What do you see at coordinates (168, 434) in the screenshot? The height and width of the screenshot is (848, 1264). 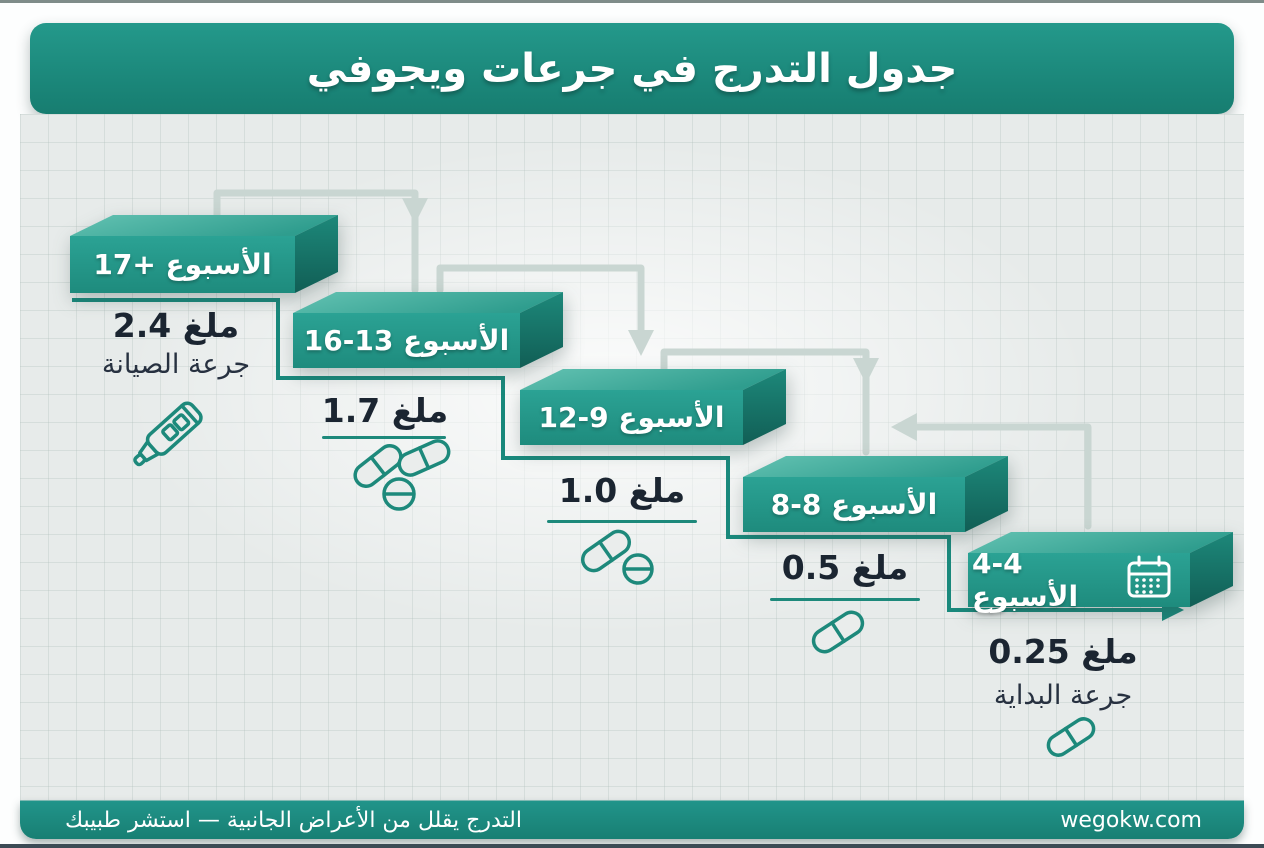 I see `injection-pen-icon` at bounding box center [168, 434].